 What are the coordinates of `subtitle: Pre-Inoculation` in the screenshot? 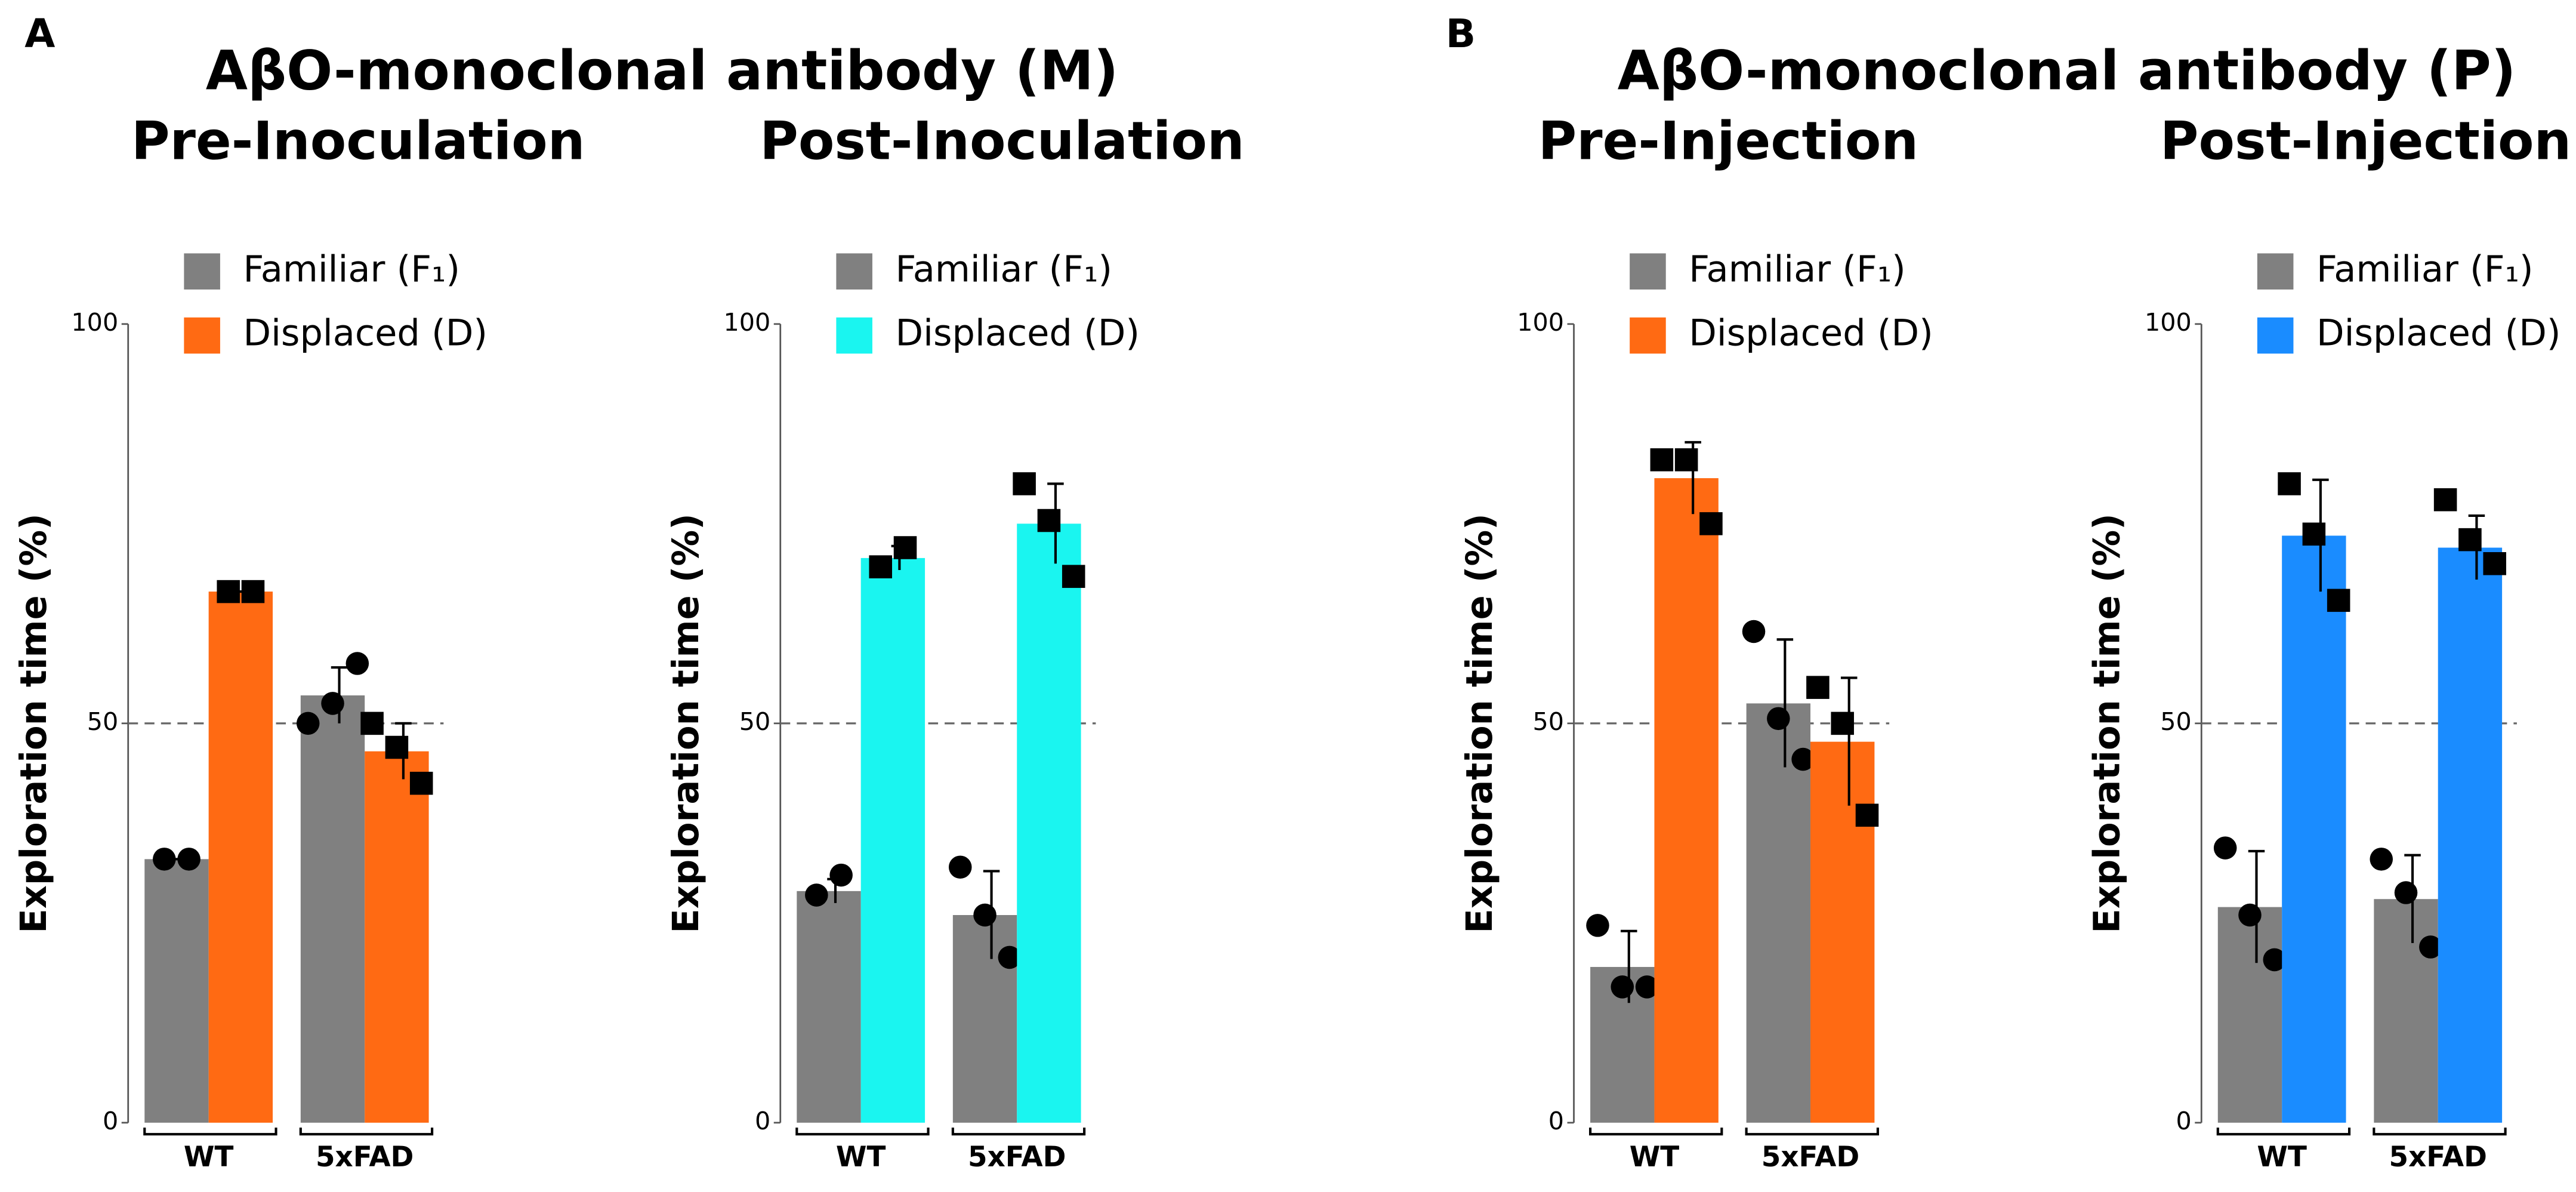 It's located at (358, 141).